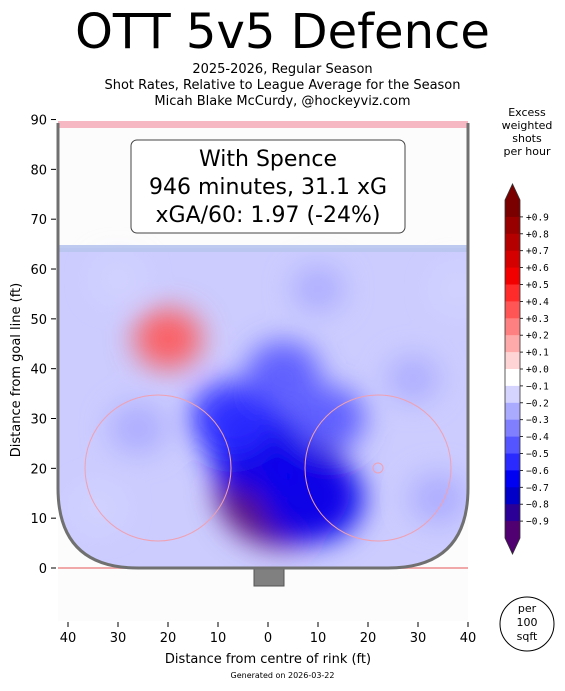  I want to click on y-tick-label: 60, so click(38, 270).